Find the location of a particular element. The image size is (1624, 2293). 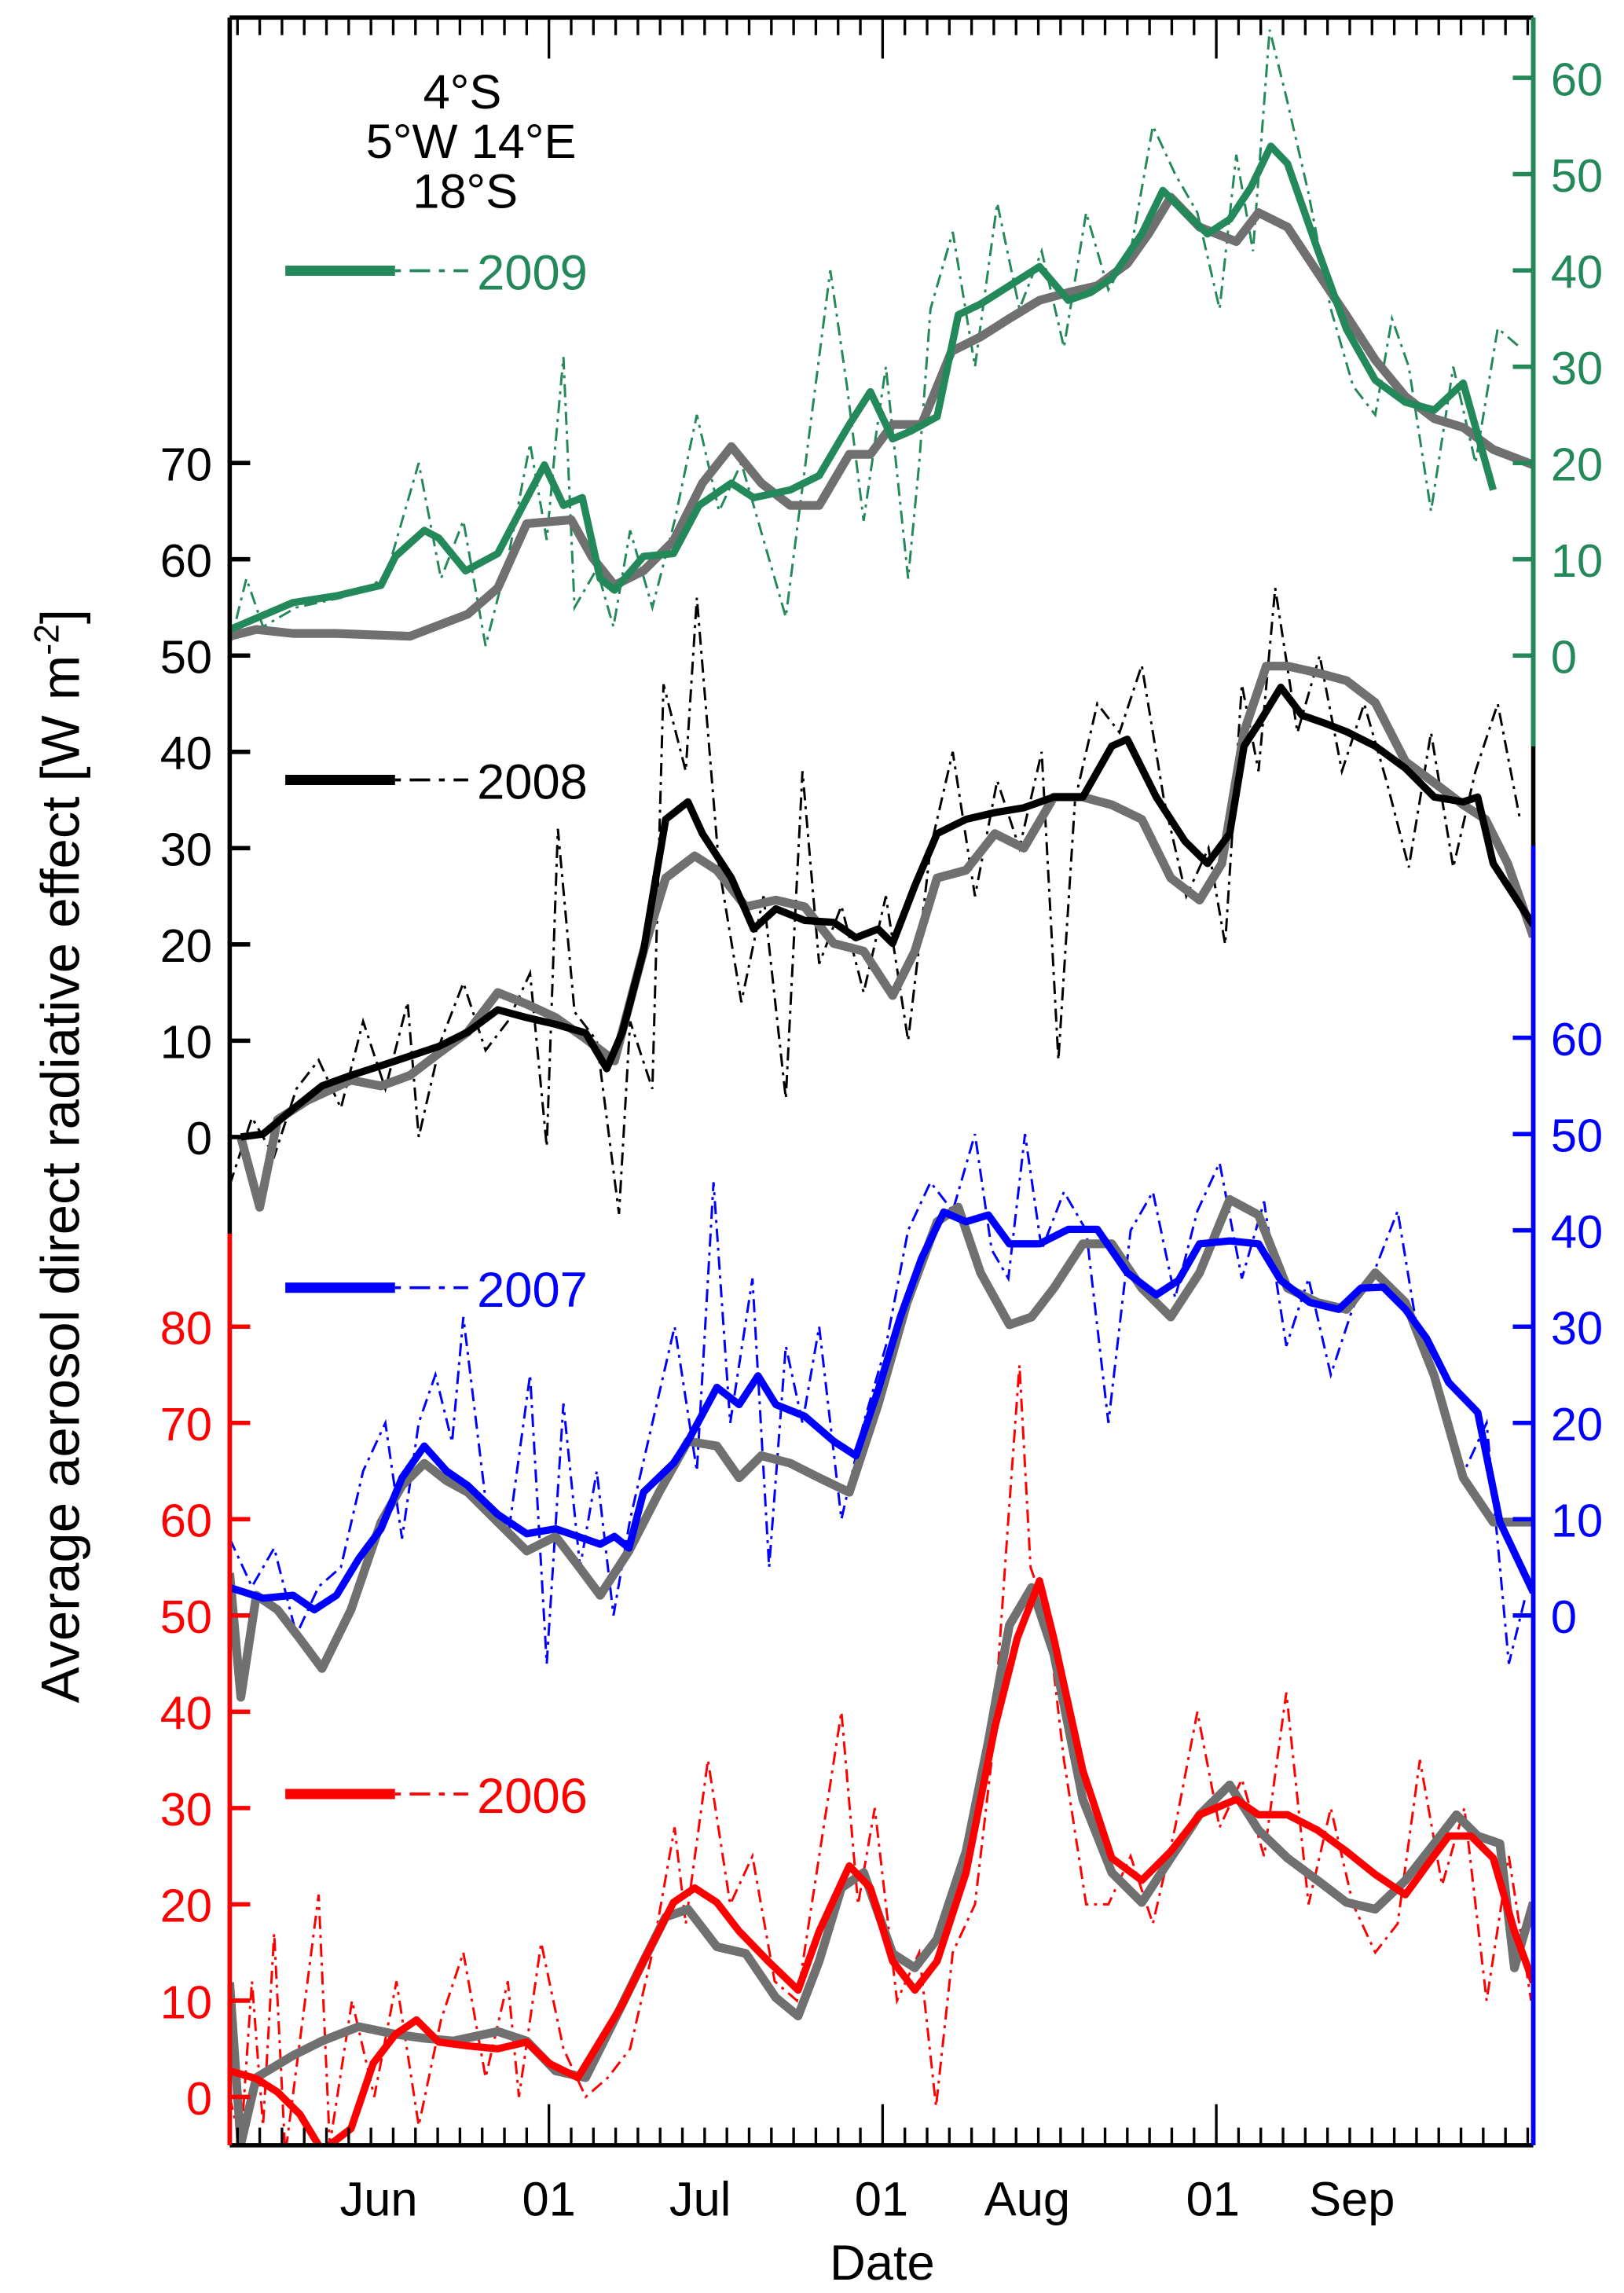

y-tick-label-2006: 40 is located at coordinates (186, 1714).